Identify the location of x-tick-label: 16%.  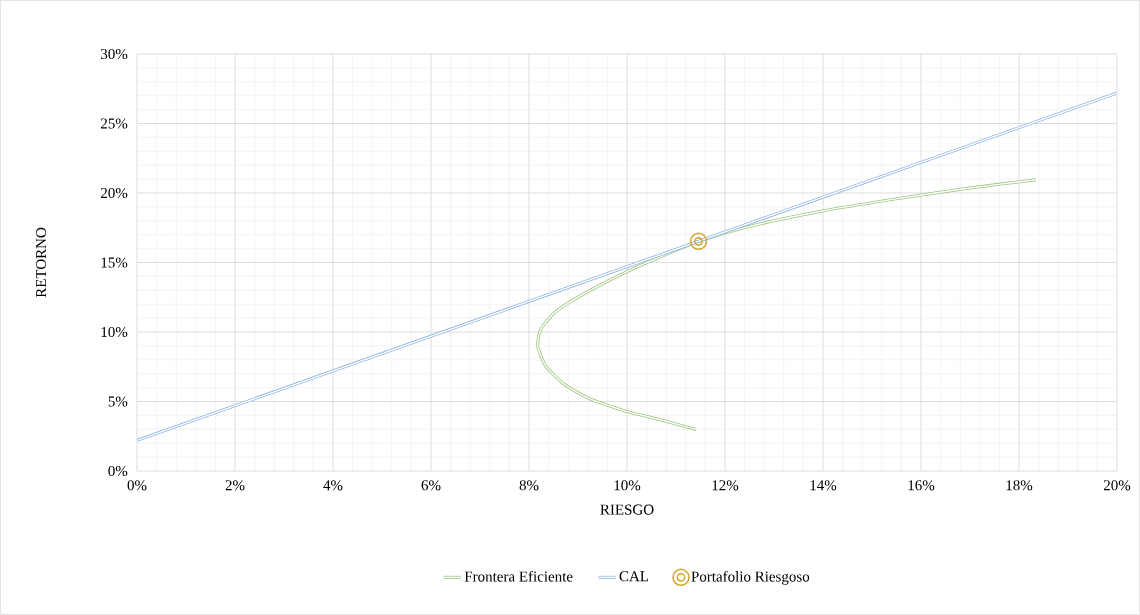
(921, 485).